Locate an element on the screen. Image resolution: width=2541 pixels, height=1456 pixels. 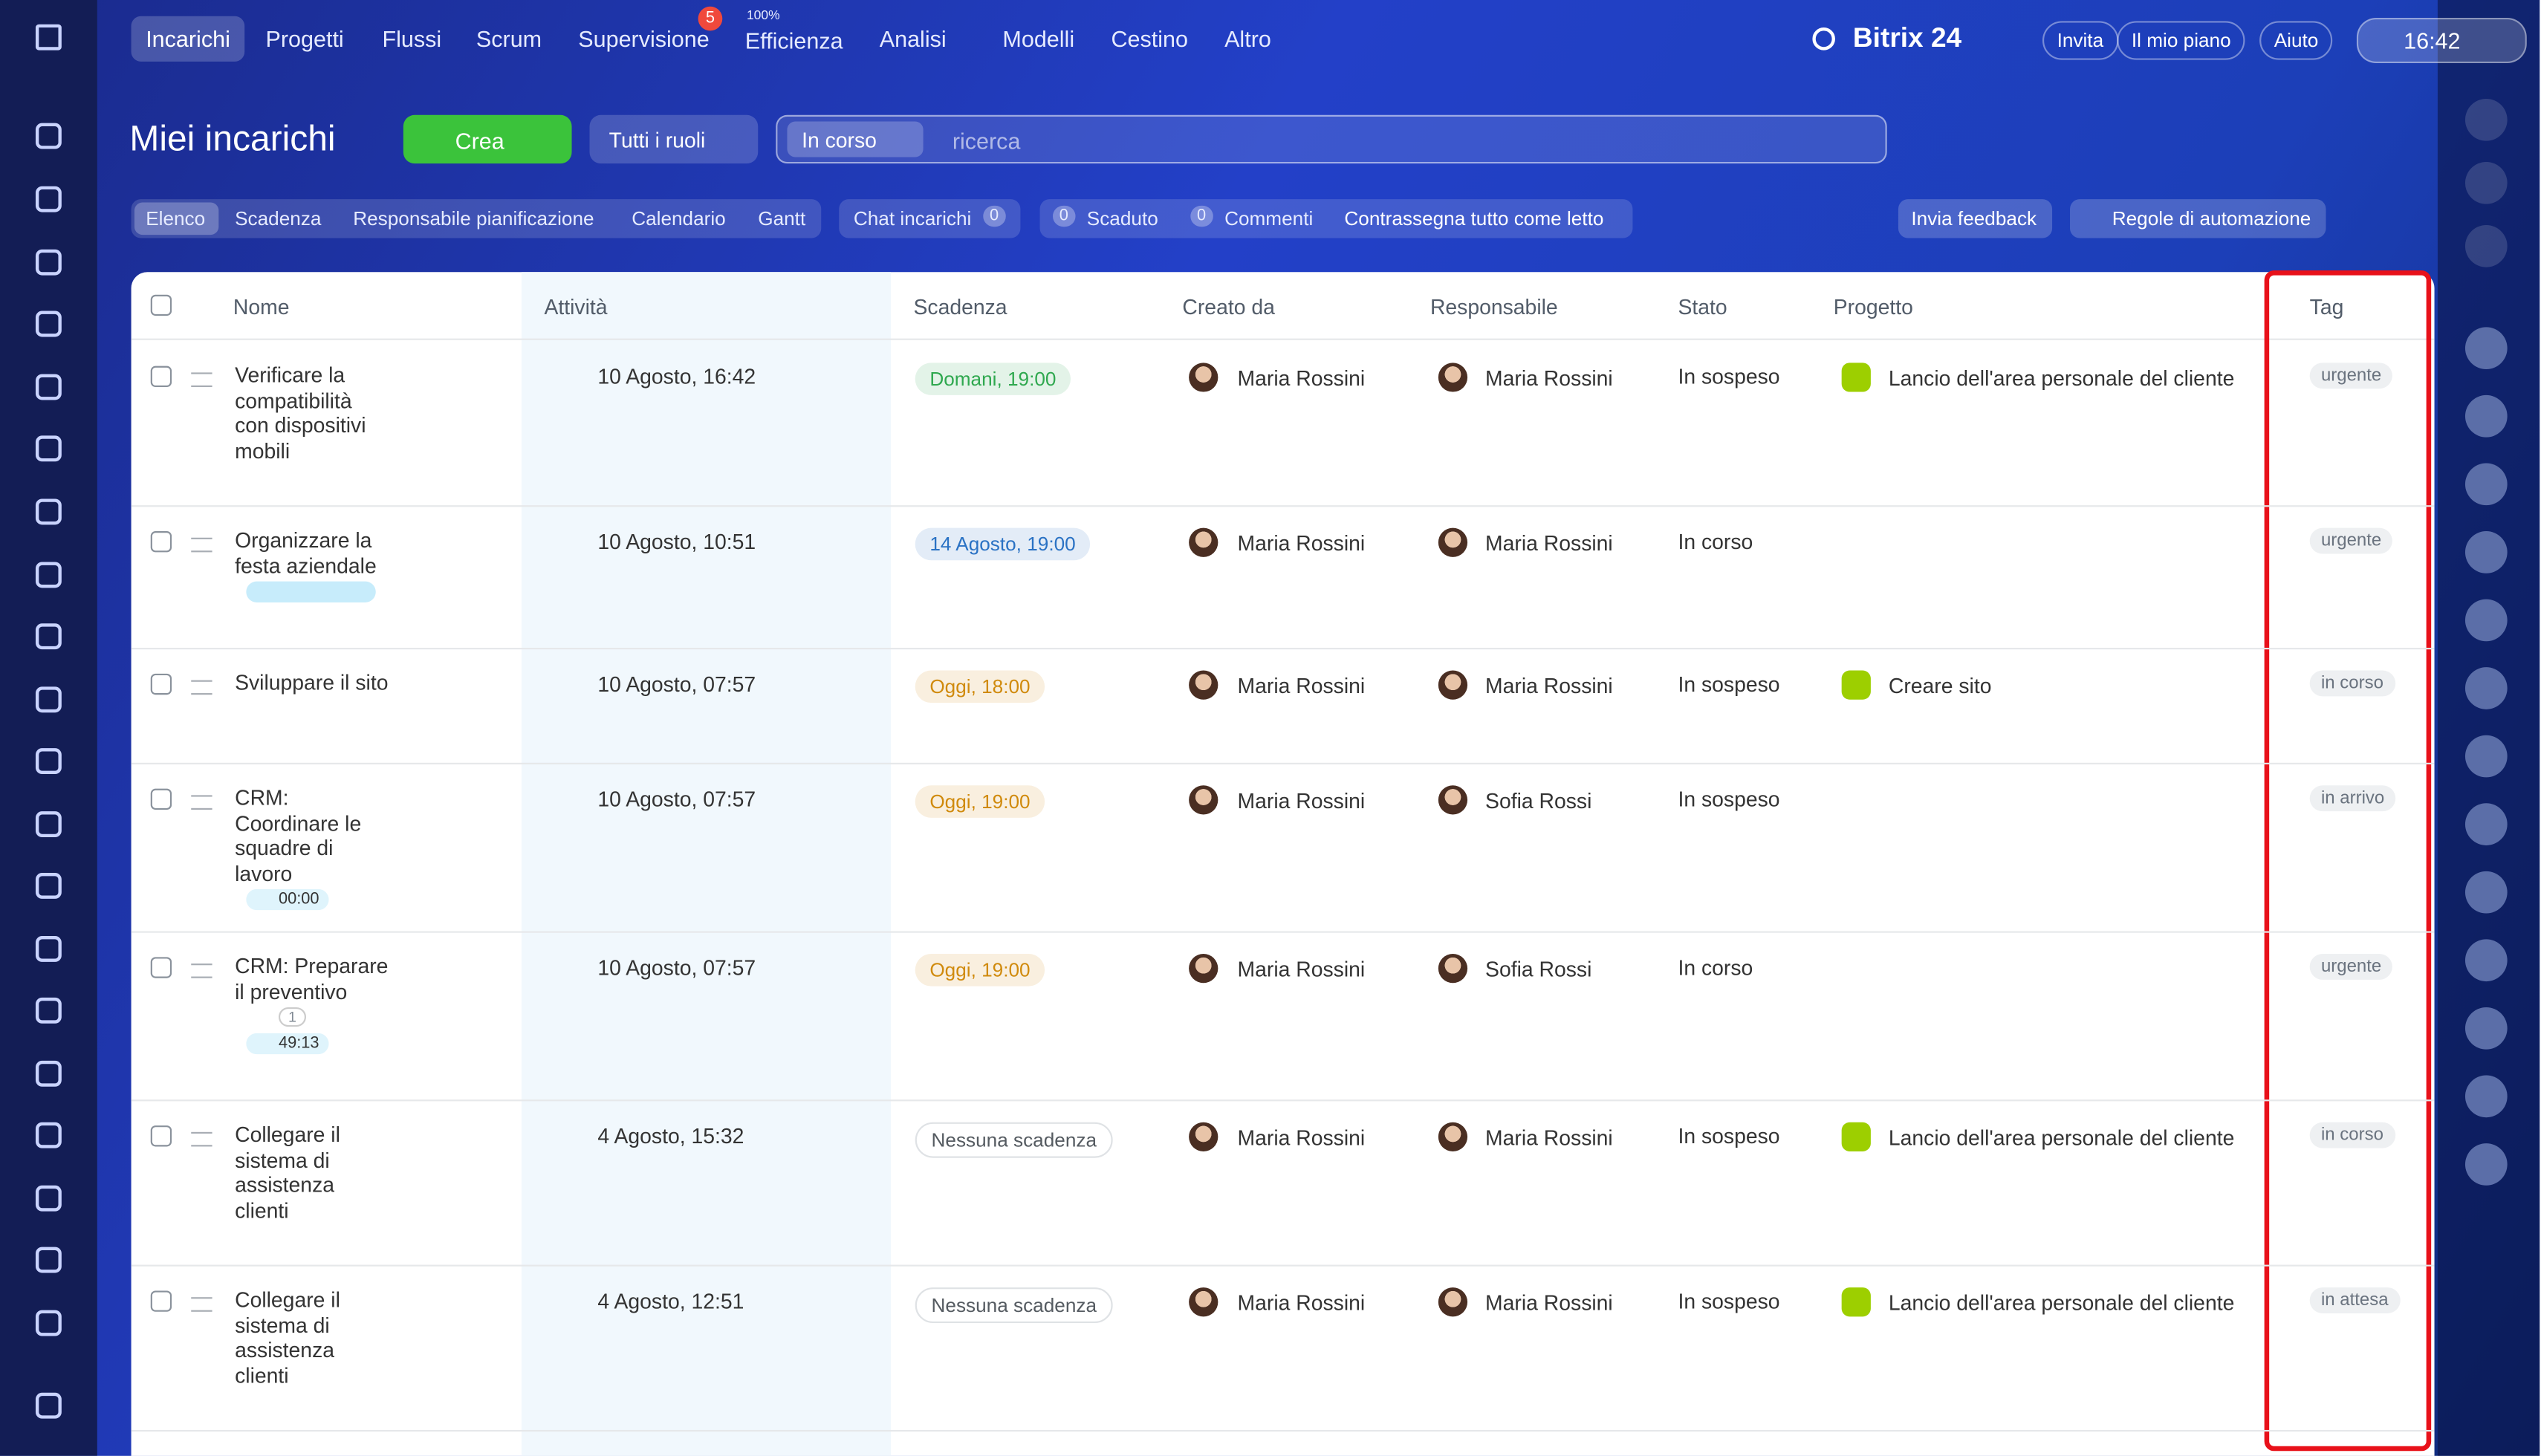
tag: in attesa is located at coordinates (2354, 1300).